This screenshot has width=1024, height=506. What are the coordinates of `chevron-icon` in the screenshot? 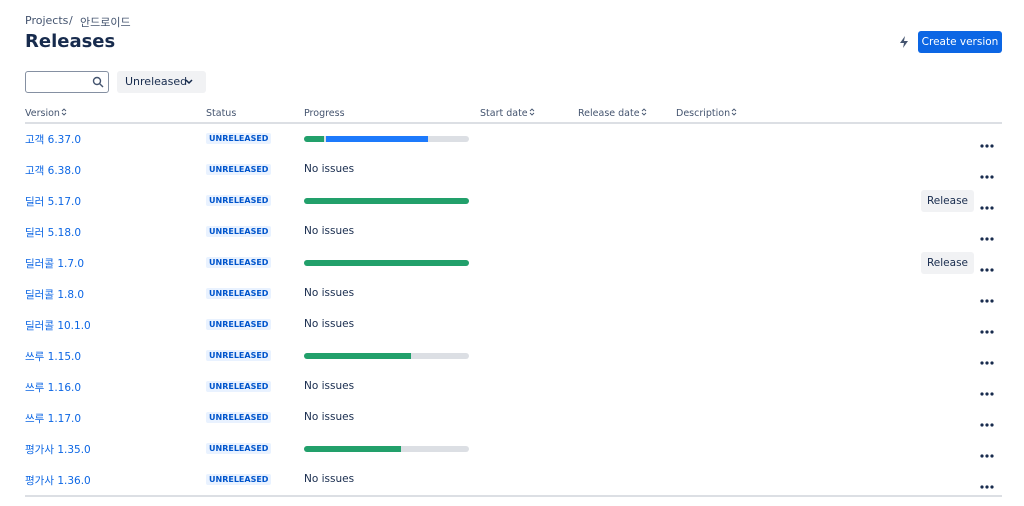 It's located at (189, 82).